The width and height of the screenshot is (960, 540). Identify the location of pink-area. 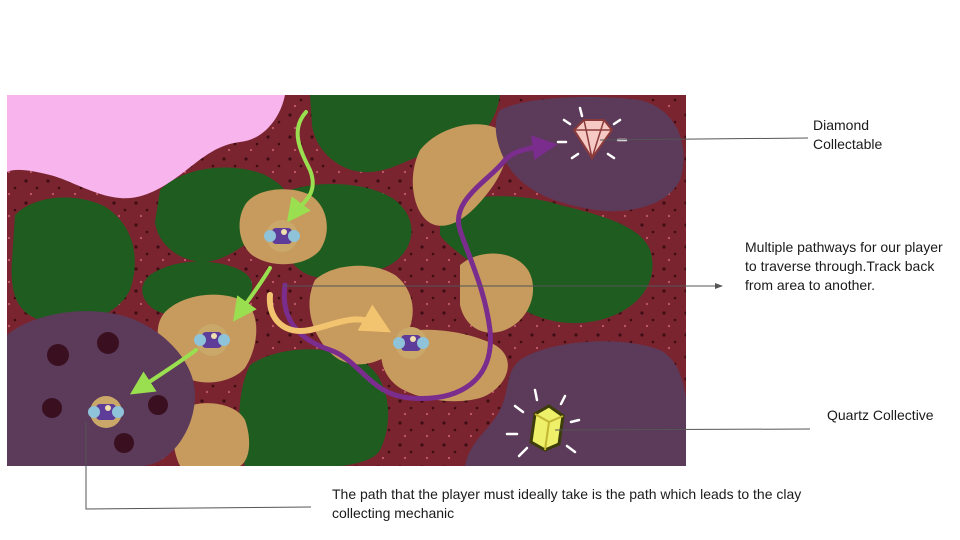
(146, 147).